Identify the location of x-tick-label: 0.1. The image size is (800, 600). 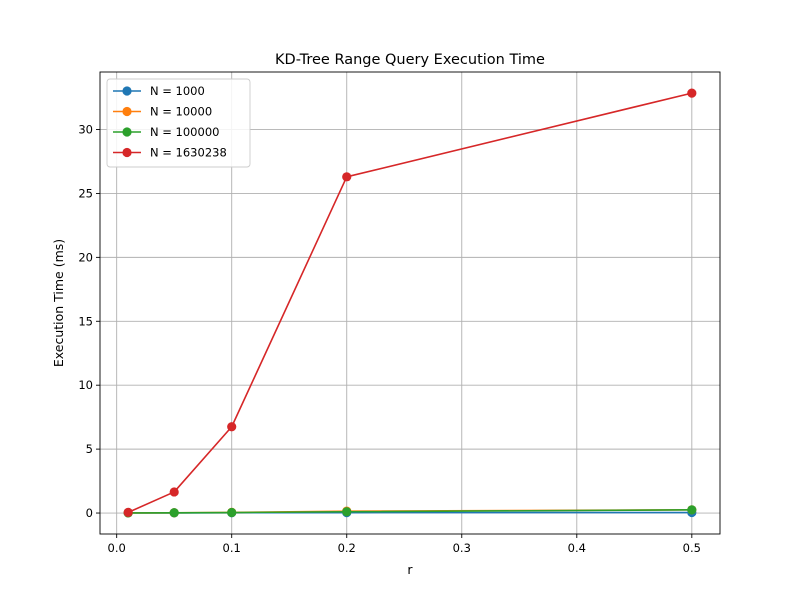
(232, 548).